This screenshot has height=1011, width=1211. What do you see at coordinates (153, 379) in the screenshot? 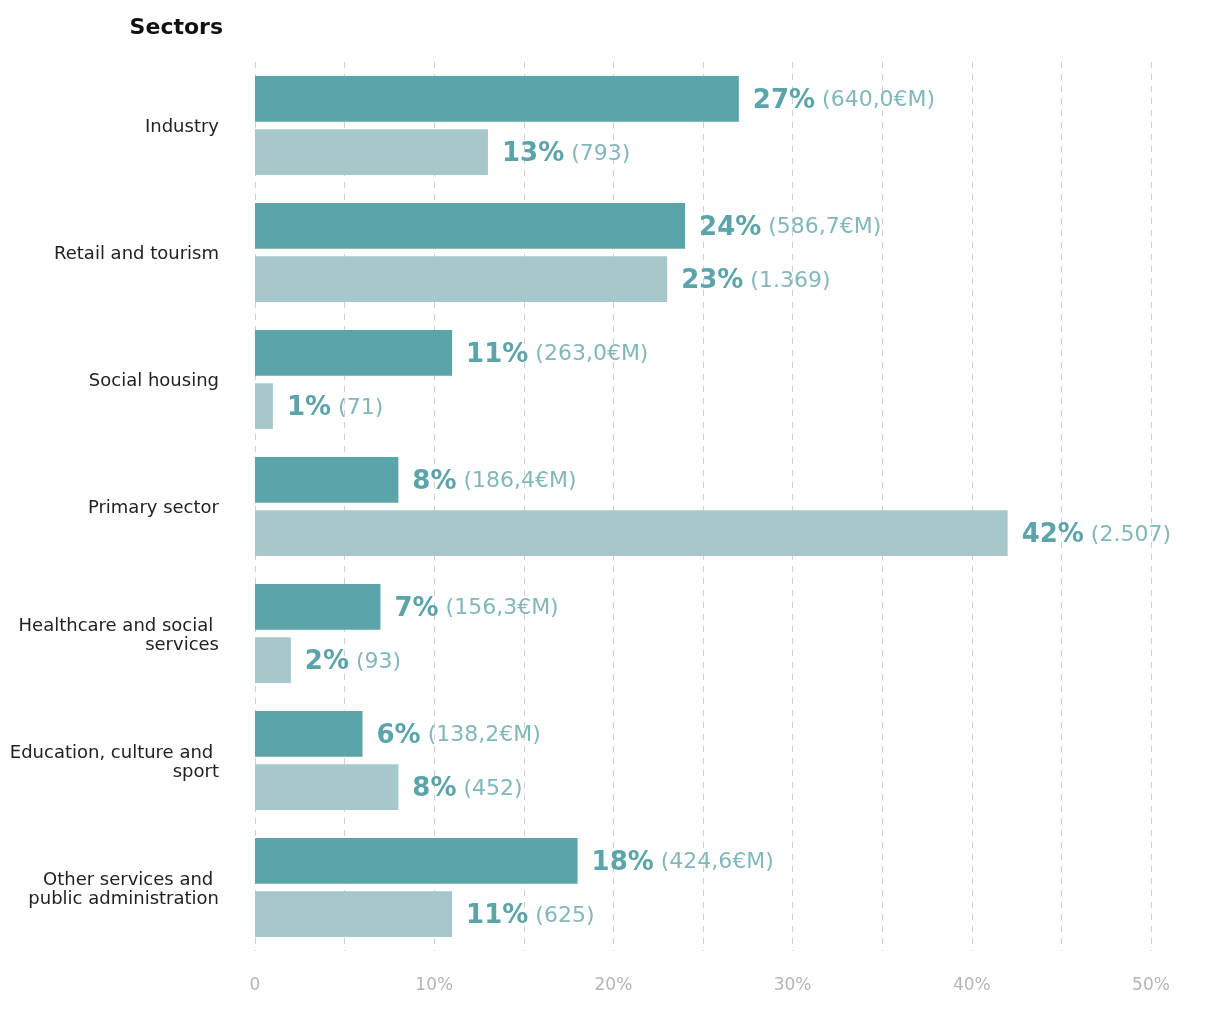
I see `y-tick-label: Social housing` at bounding box center [153, 379].